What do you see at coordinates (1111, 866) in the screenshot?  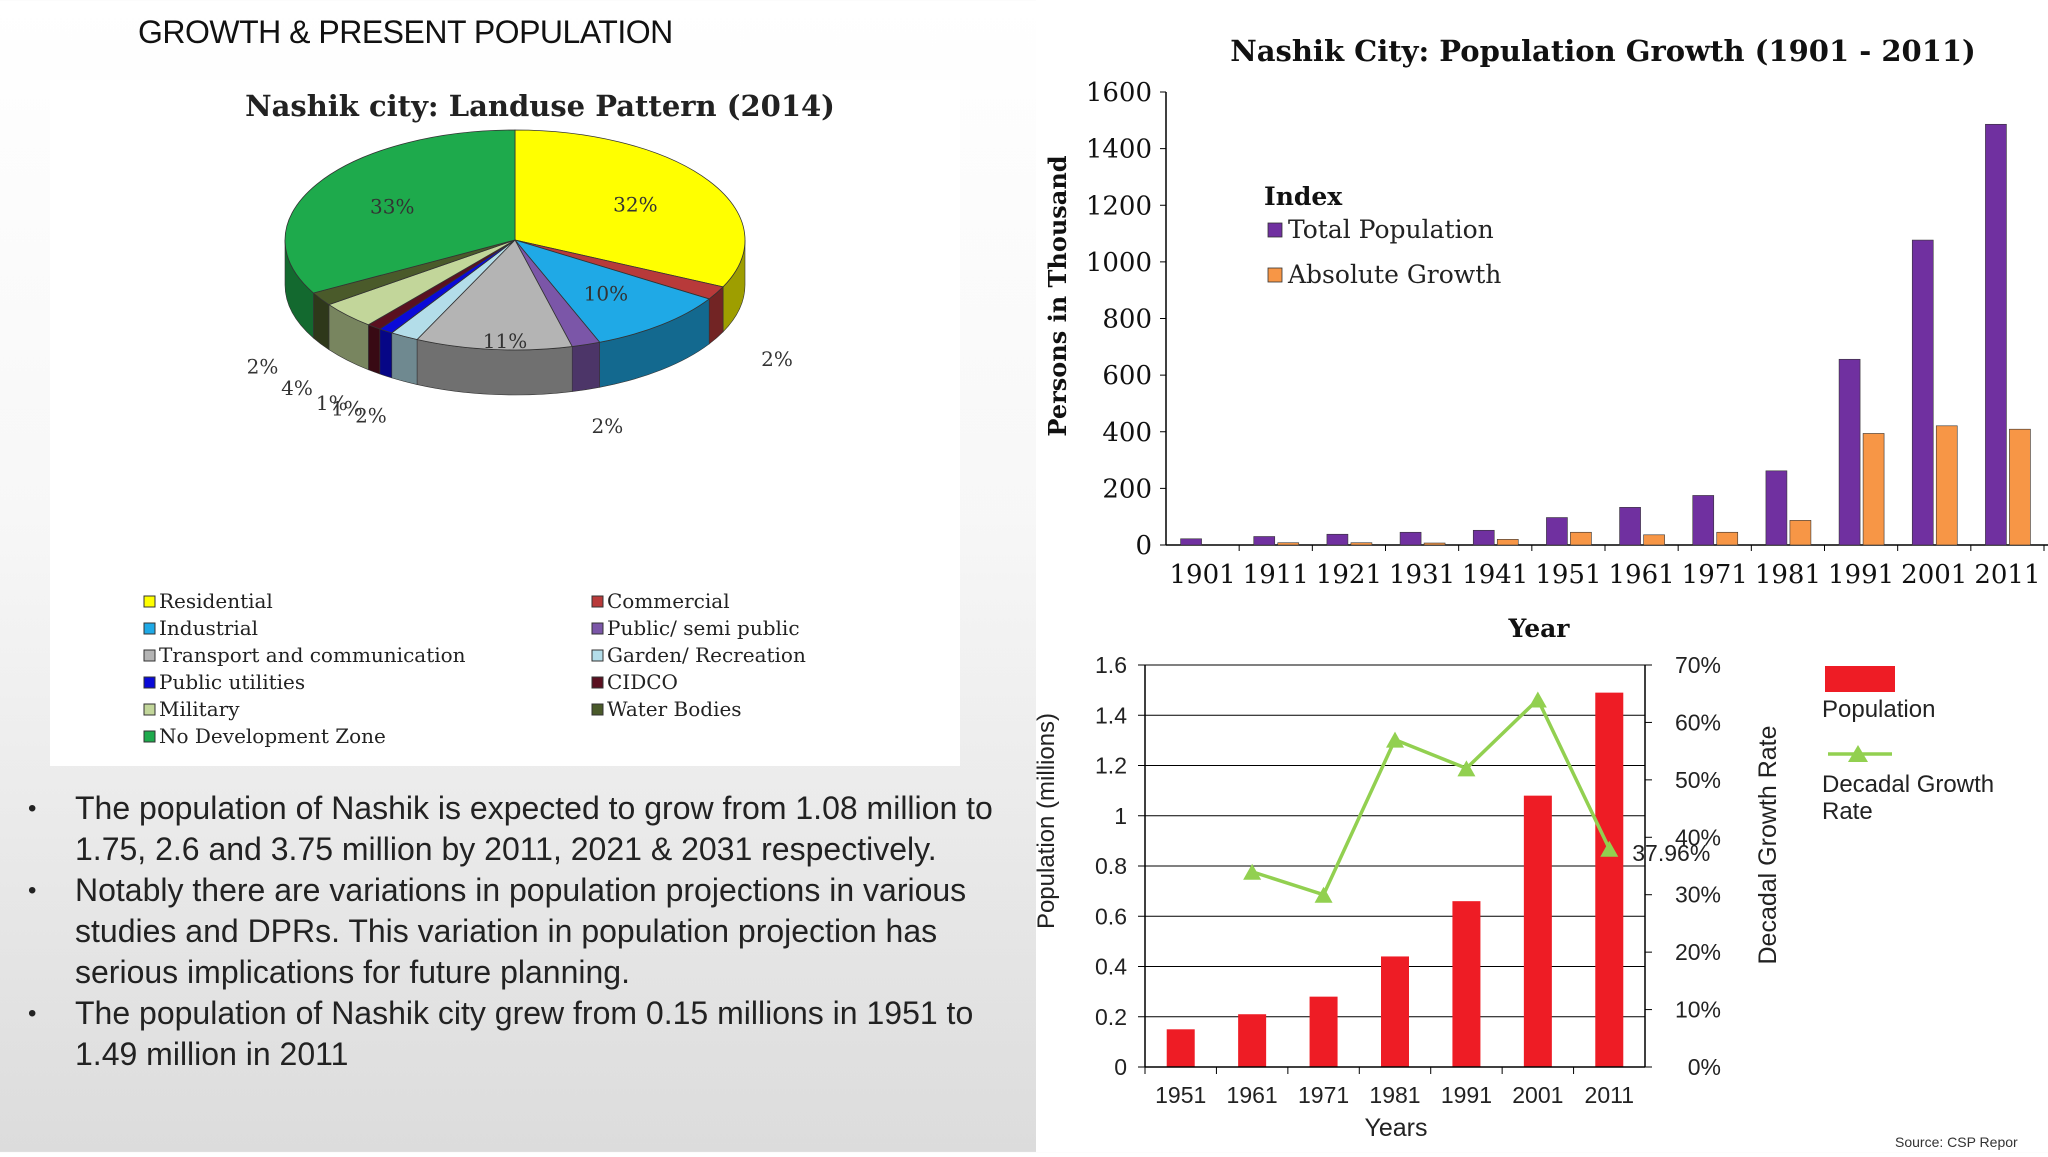 I see `y-tick-label: 0.8` at bounding box center [1111, 866].